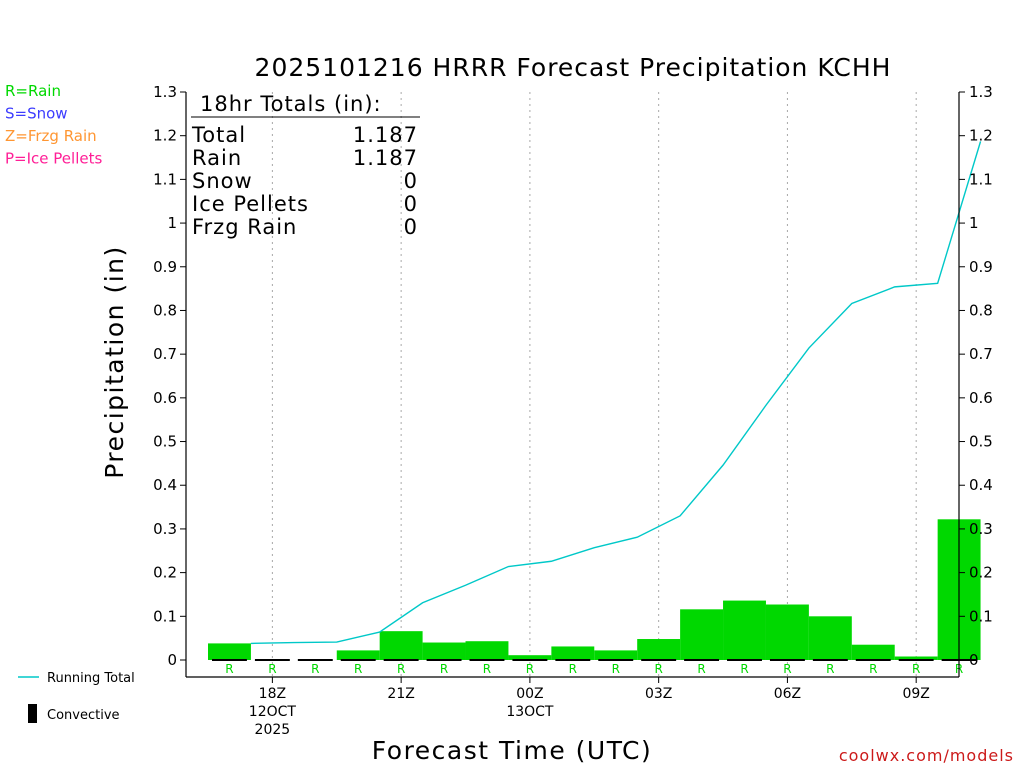 This screenshot has height=768, width=1024. Describe the element at coordinates (165, 310) in the screenshot. I see `y-tick-label-left: 0.8` at that location.